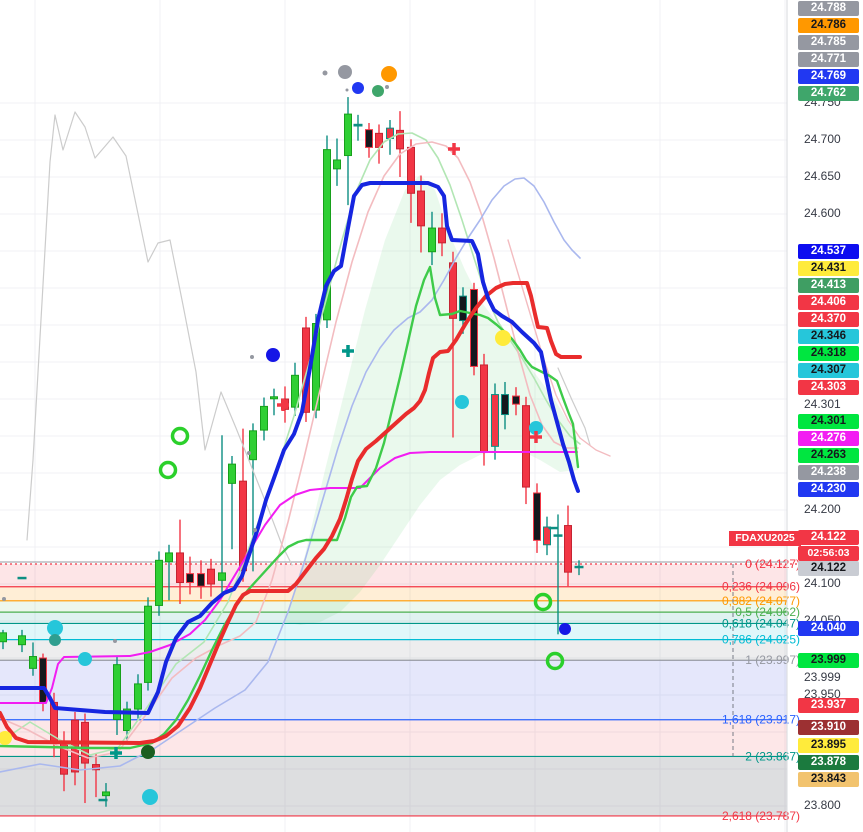 The height and width of the screenshot is (832, 863). What do you see at coordinates (761, 640) in the screenshot?
I see `fib-level-label: 0,786 (24.025)` at bounding box center [761, 640].